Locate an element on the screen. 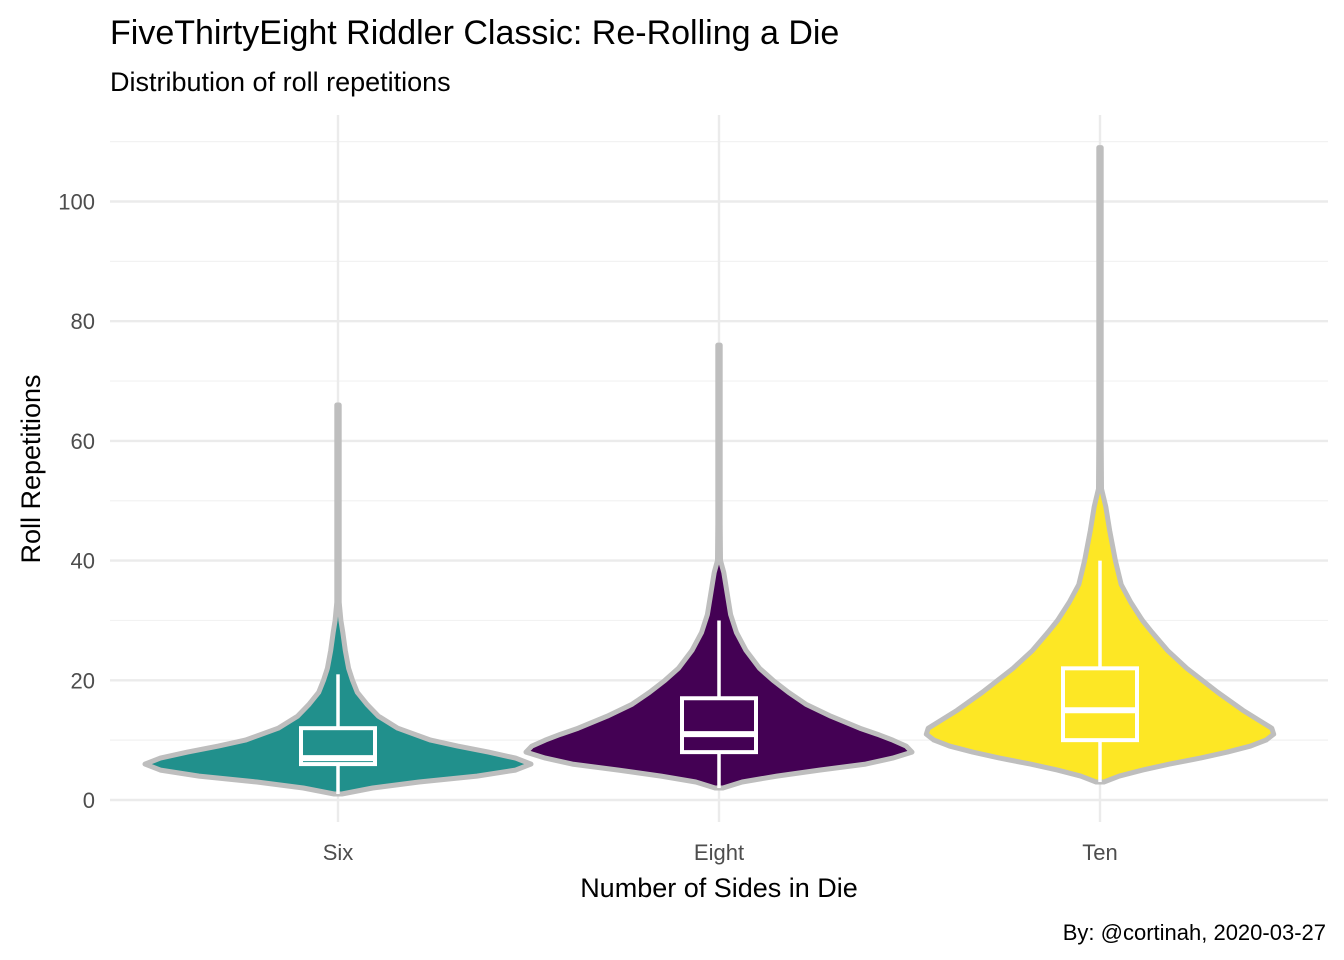 This screenshot has height=960, width=1344. violin-six is located at coordinates (338, 599).